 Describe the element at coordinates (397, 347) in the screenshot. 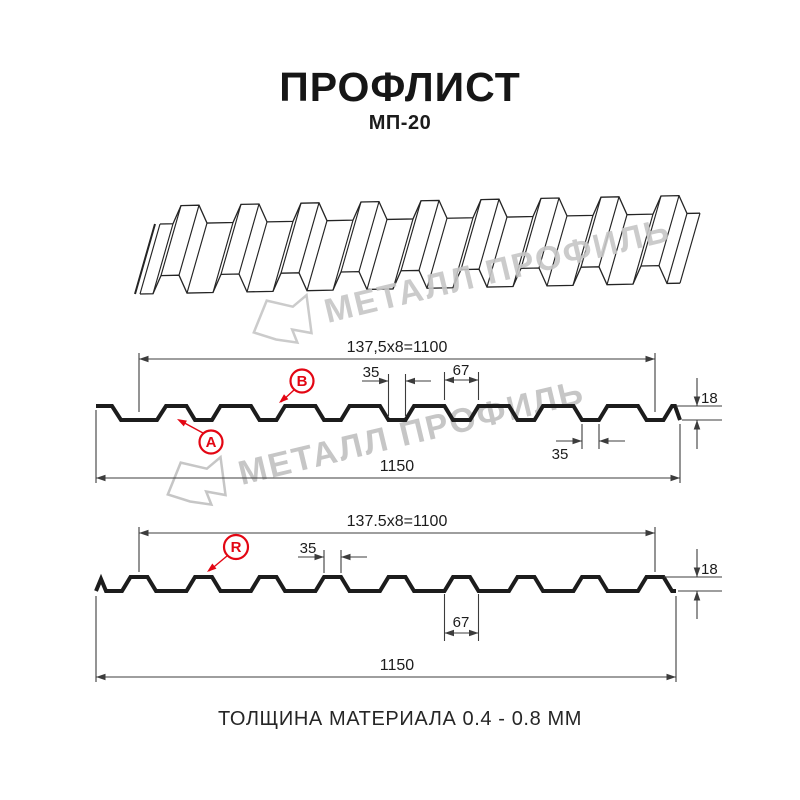

I see `dim-modules: 137,5x8=1100` at that location.